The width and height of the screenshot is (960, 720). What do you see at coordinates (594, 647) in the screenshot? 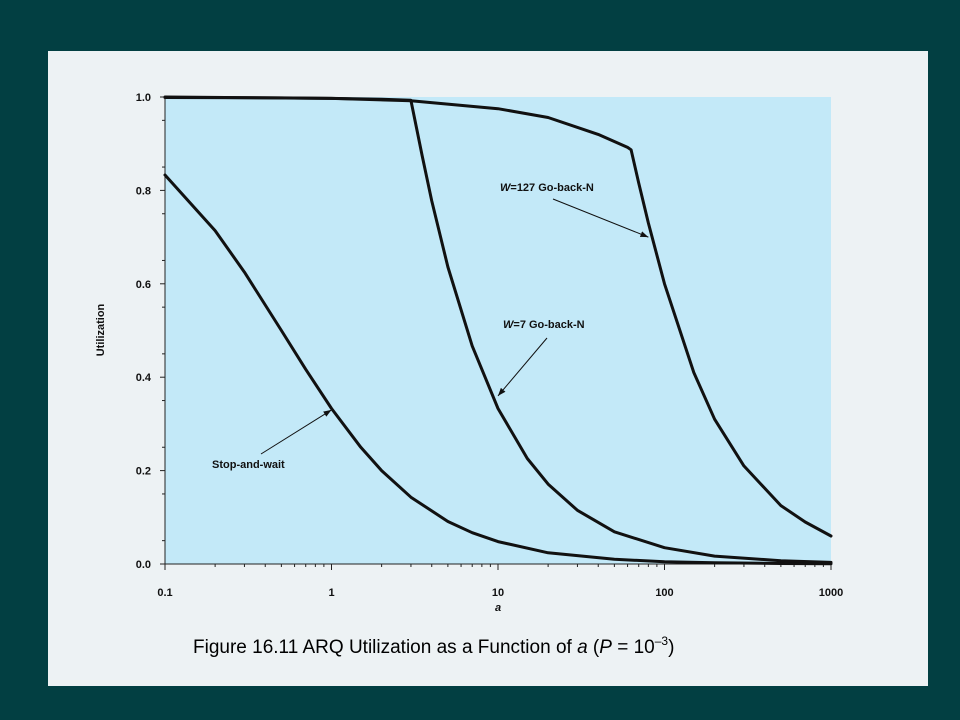
I see `caption-open-paren: (` at bounding box center [594, 647].